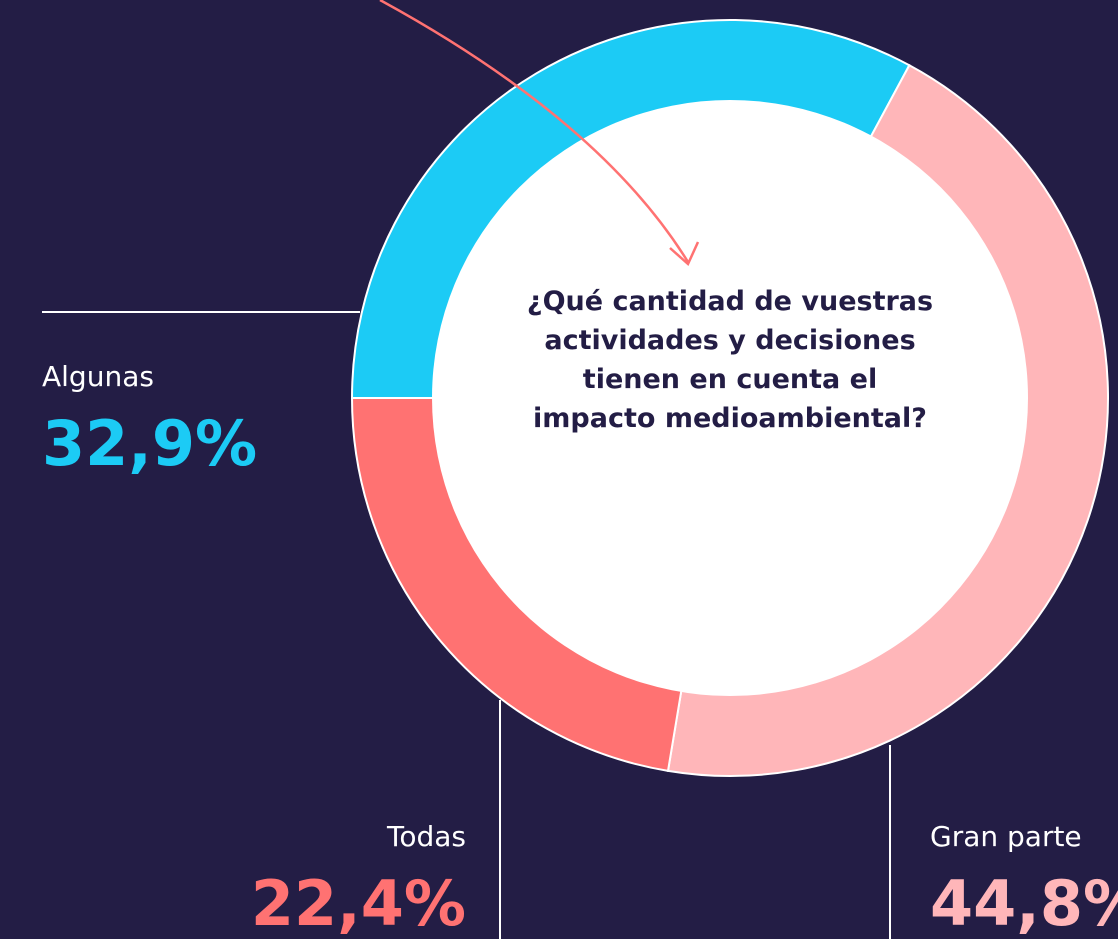  Describe the element at coordinates (426, 836) in the screenshot. I see `category-label: Todas` at that location.